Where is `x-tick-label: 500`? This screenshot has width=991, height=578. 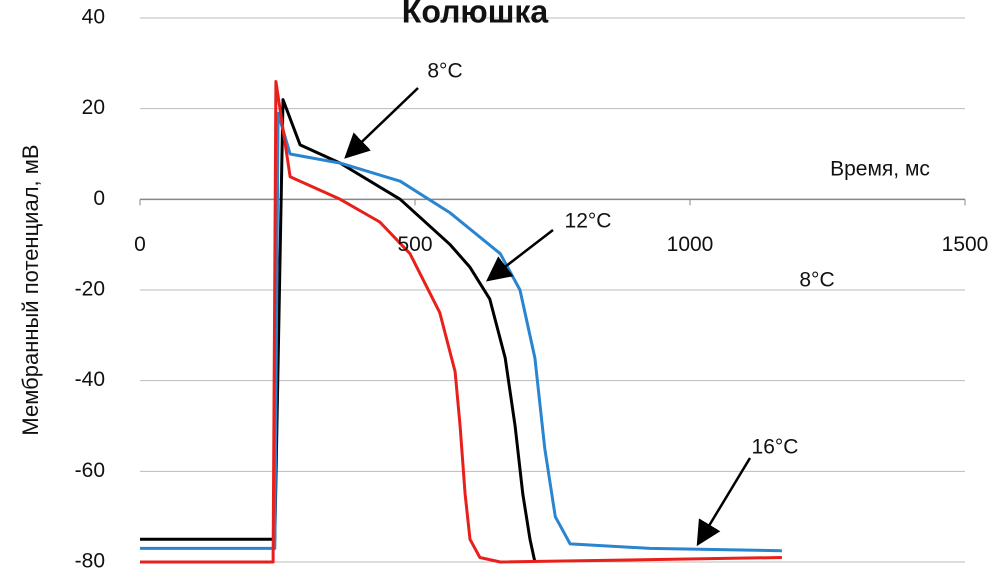 x-tick-label: 500 is located at coordinates (414, 244).